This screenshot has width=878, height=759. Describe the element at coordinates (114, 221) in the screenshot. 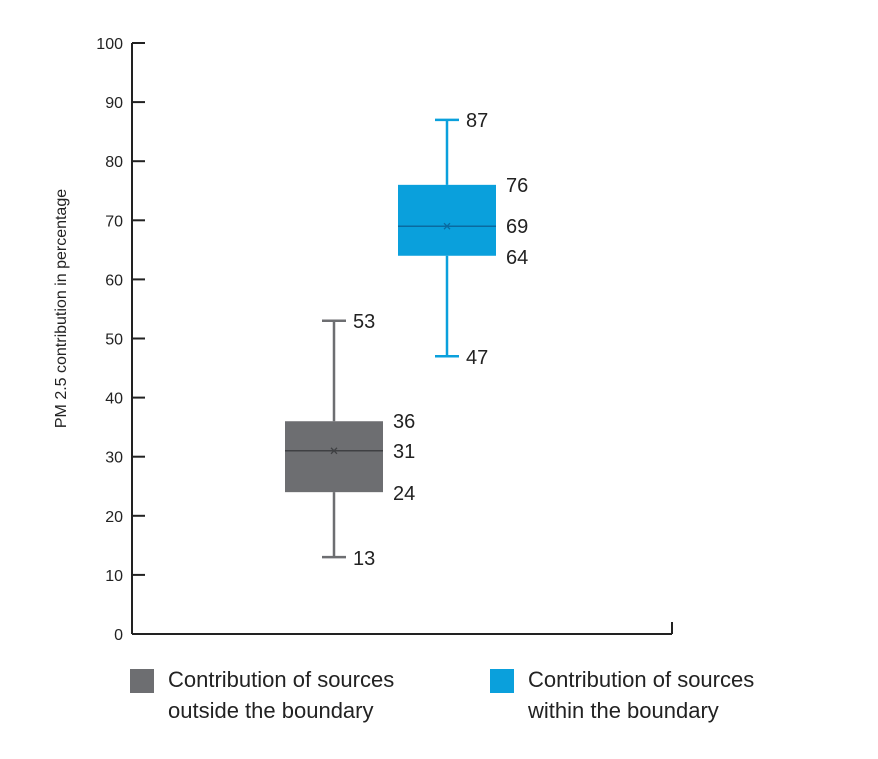

I see `y-tick-label-70: 70` at that location.